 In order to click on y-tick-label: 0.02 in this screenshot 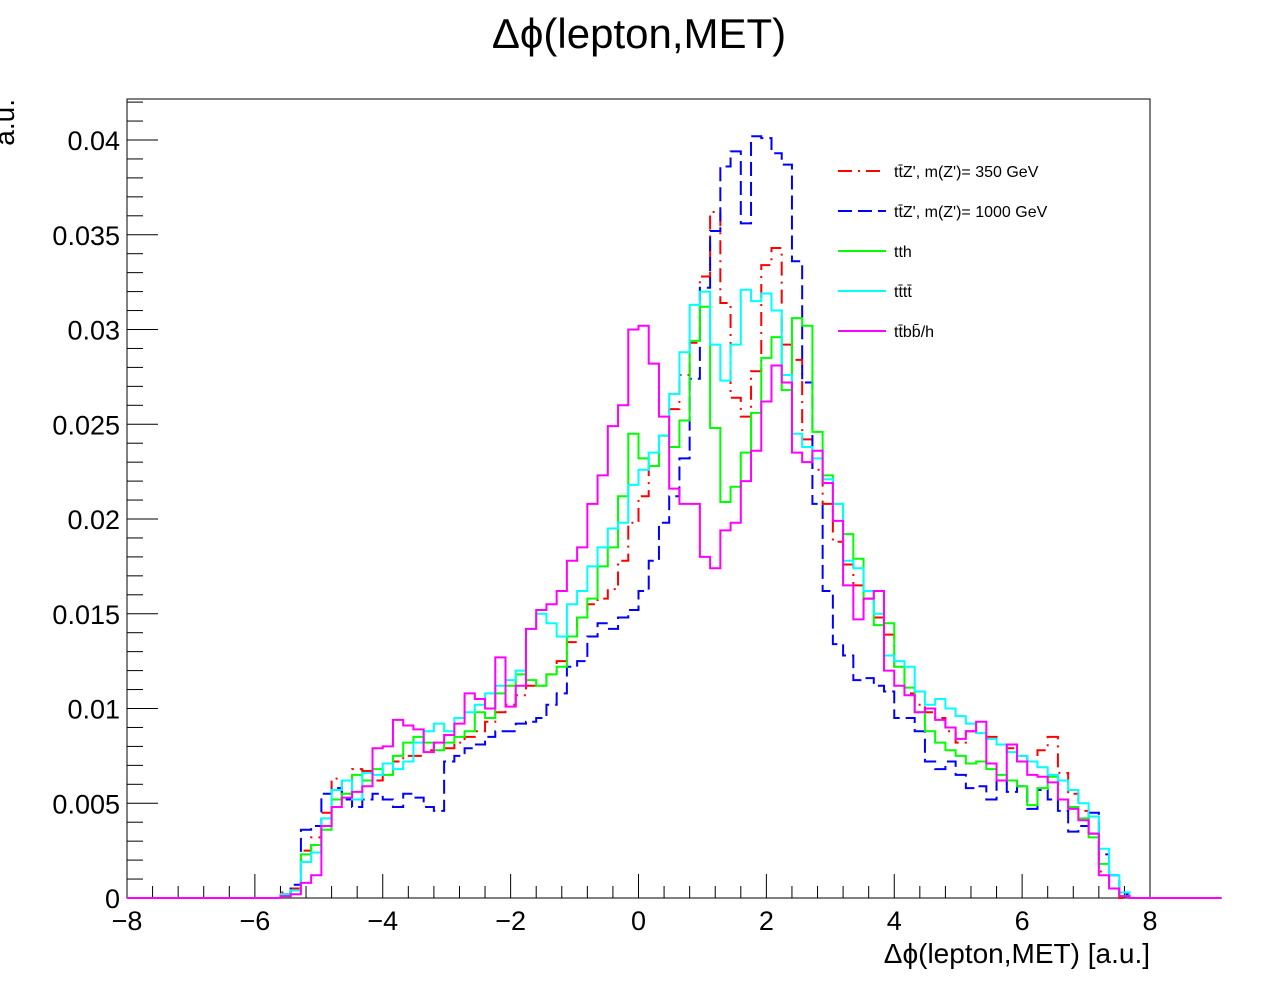, I will do `click(93, 520)`.